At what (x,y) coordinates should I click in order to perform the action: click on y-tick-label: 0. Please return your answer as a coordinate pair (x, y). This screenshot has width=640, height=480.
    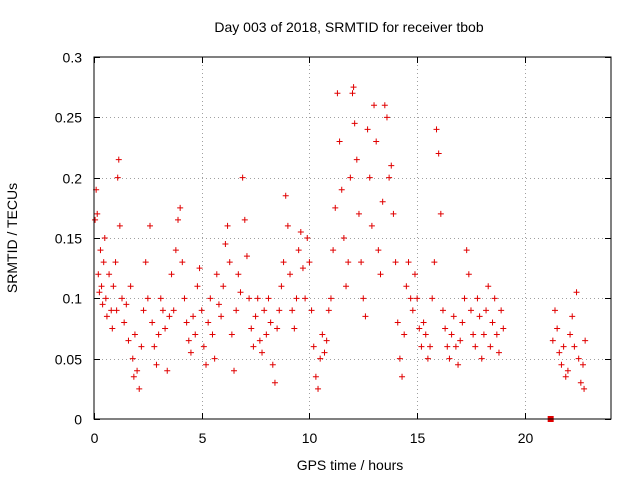
    Looking at the image, I should click on (78, 420).